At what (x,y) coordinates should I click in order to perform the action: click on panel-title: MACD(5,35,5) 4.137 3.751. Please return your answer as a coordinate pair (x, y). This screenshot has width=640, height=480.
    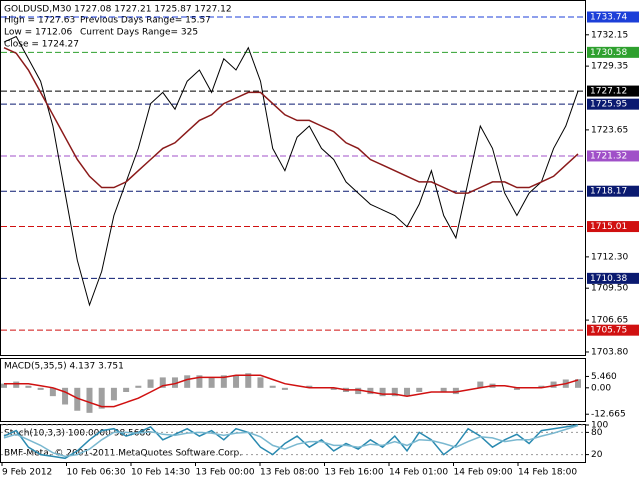
    Looking at the image, I should click on (64, 367).